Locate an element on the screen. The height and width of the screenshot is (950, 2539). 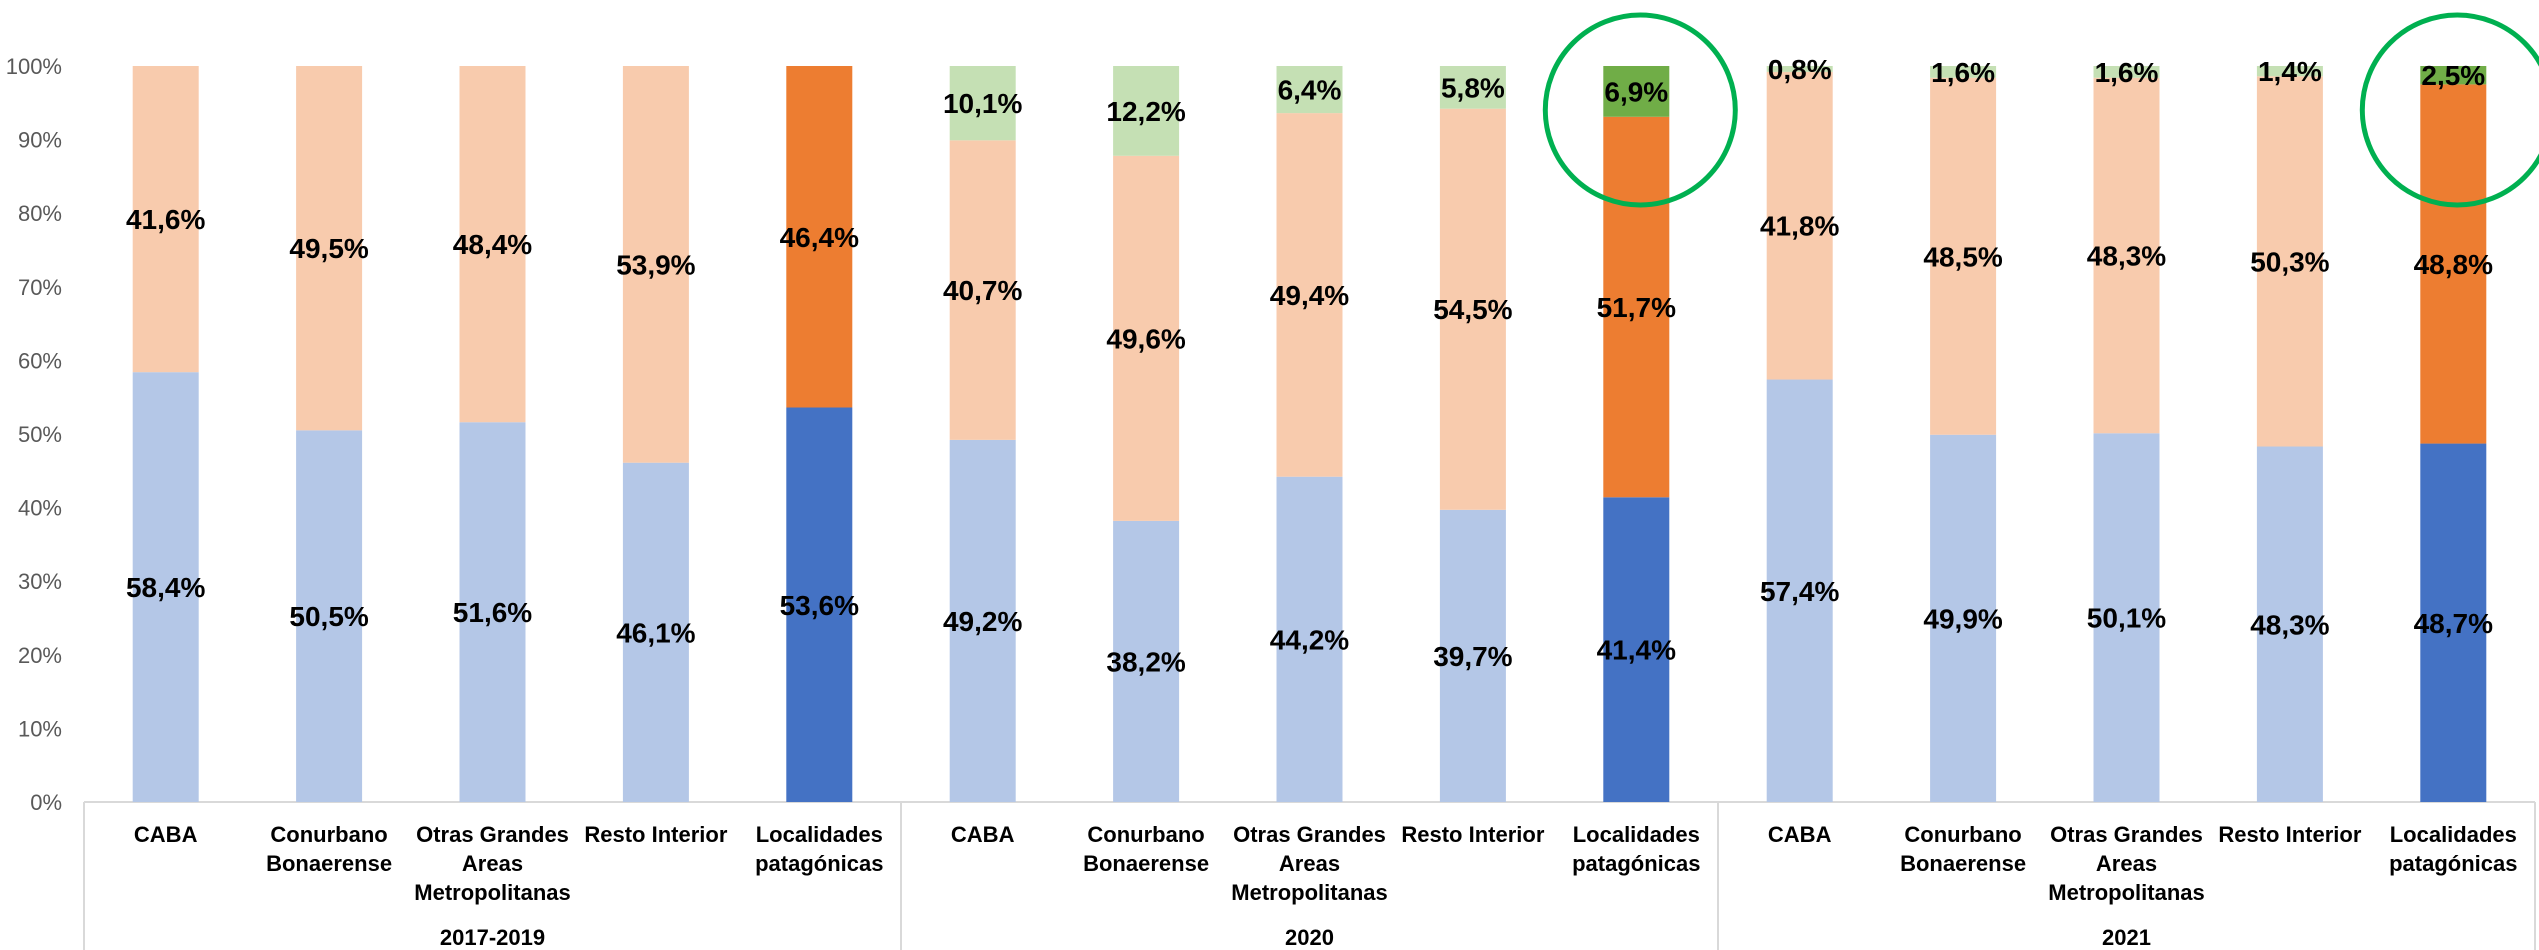
data-label: 49,4% is located at coordinates (1309, 295).